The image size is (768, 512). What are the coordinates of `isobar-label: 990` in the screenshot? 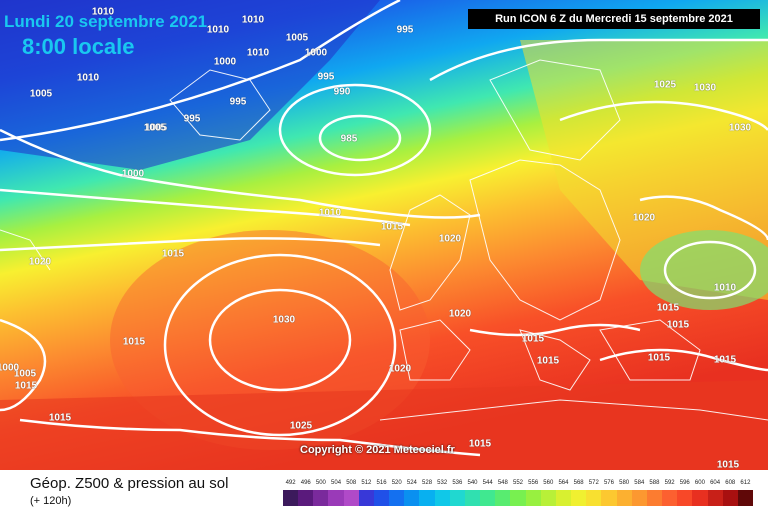 It's located at (342, 92).